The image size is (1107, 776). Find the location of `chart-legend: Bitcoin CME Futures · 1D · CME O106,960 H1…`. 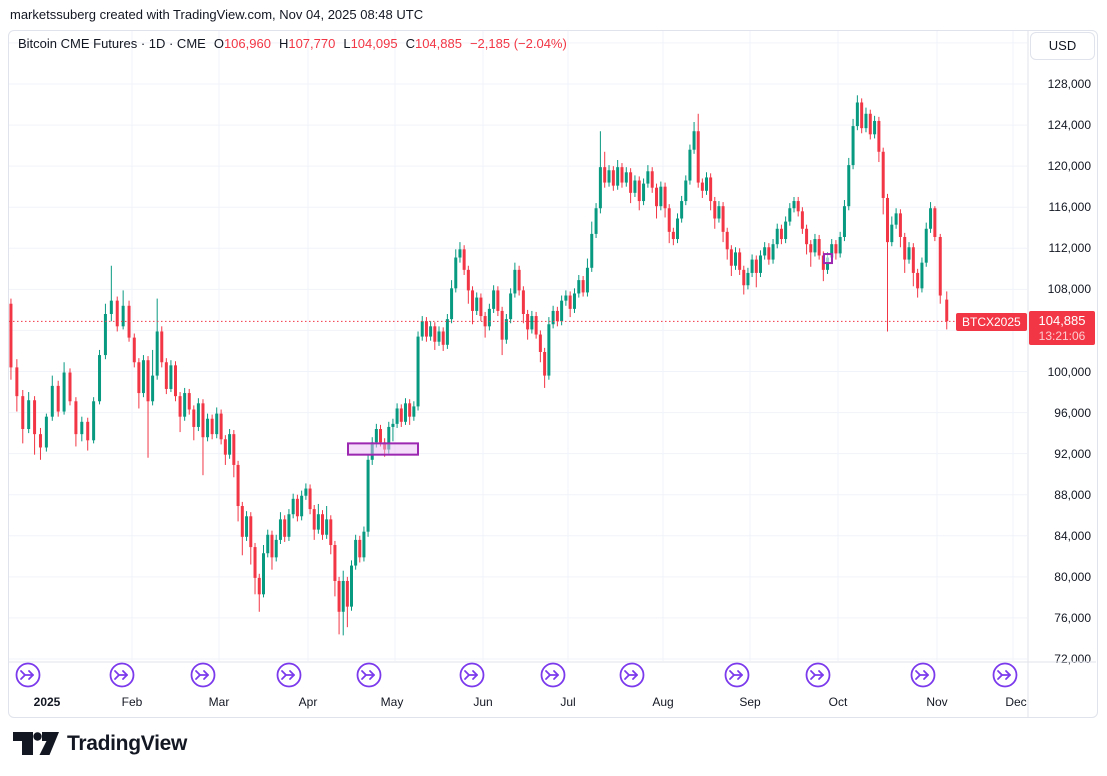

chart-legend: Bitcoin CME Futures · 1D · CME O106,960 H1… is located at coordinates (292, 43).